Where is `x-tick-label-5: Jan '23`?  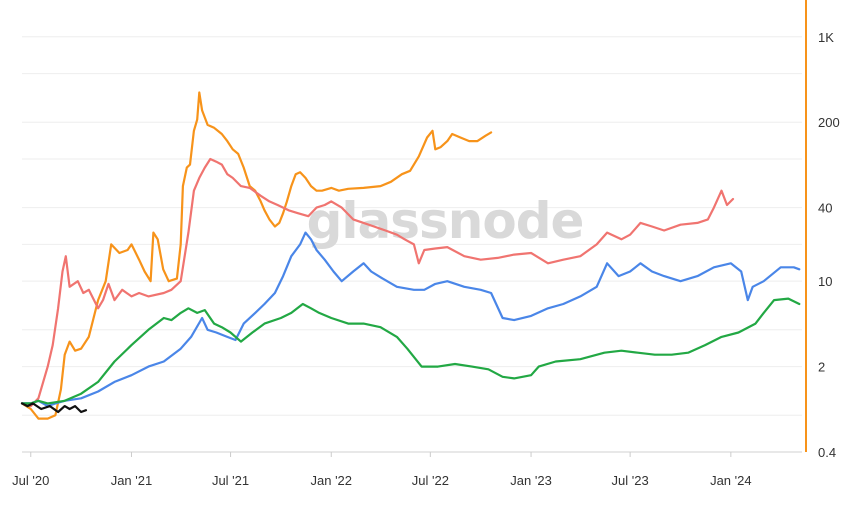
x-tick-label-5: Jan '23 is located at coordinates (531, 480).